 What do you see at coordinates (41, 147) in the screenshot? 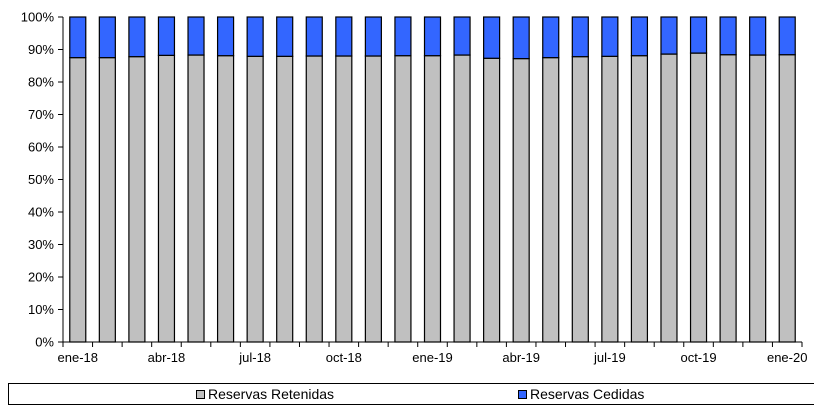
I see `y-tick-label: 60%` at bounding box center [41, 147].